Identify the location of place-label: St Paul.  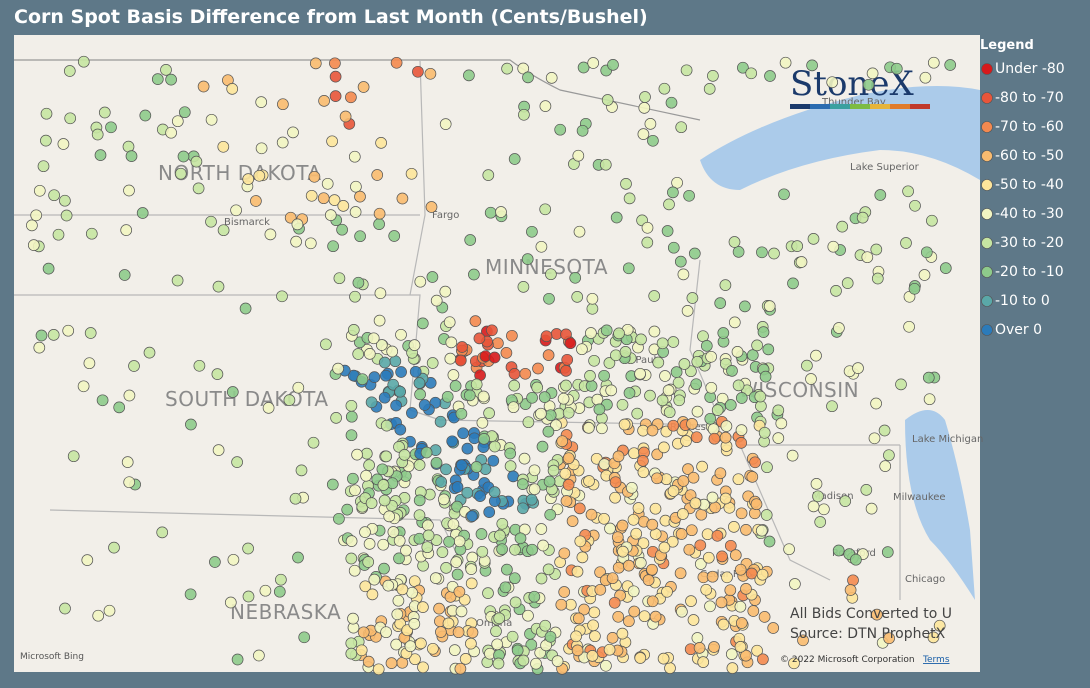
(639, 360).